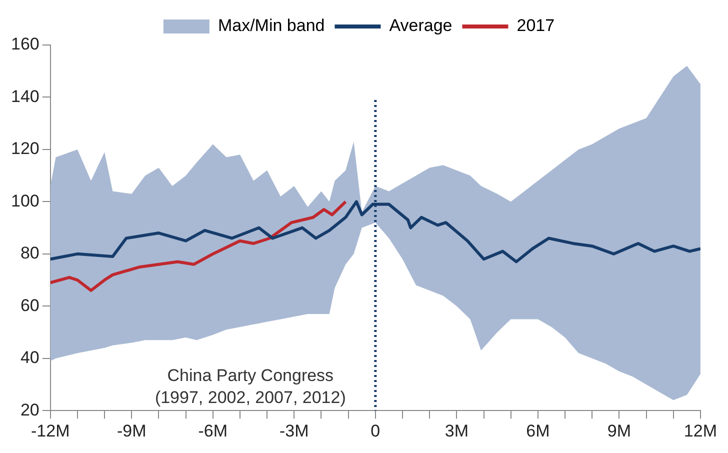  What do you see at coordinates (420, 26) in the screenshot?
I see `legend-label: Average` at bounding box center [420, 26].